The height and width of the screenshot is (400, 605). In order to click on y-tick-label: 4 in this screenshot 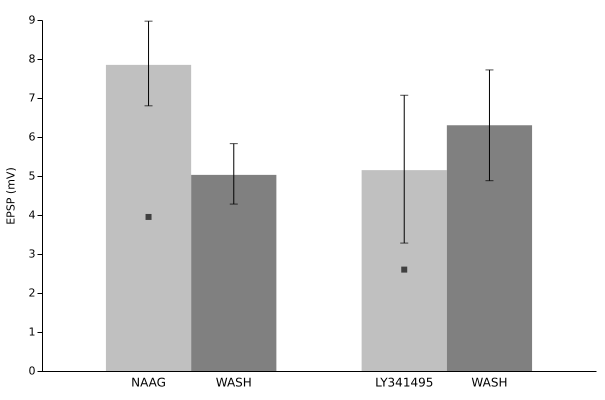, I will do `click(32, 215)`.